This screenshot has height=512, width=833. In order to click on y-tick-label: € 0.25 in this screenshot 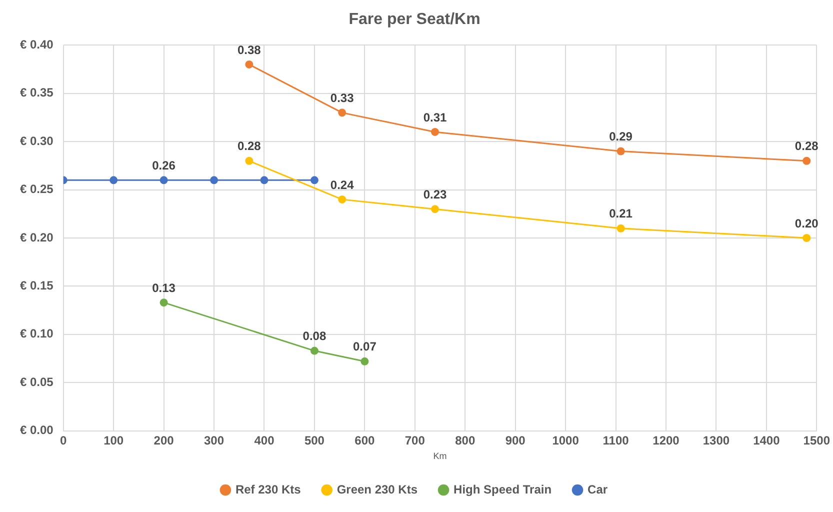, I will do `click(37, 189)`.